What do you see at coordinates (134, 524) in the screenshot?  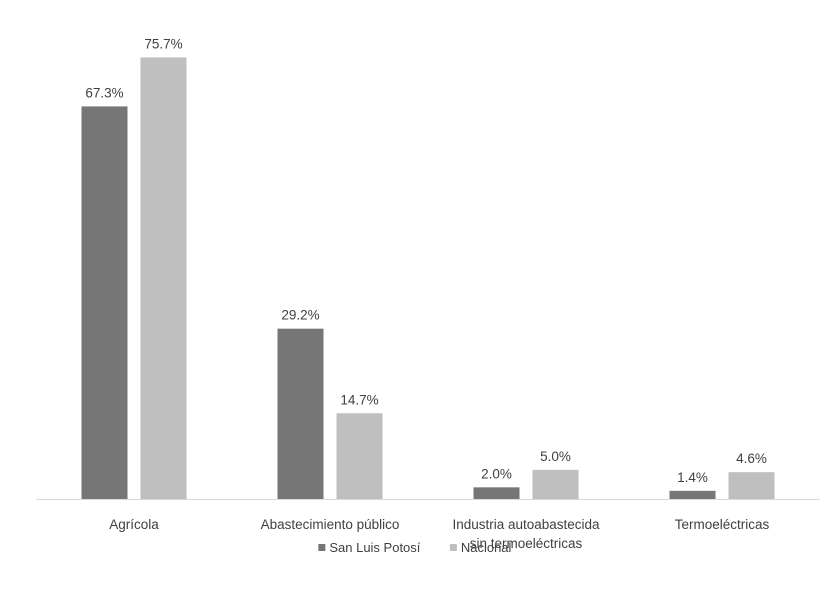 I see `x-tick-label: Agrícola` at bounding box center [134, 524].